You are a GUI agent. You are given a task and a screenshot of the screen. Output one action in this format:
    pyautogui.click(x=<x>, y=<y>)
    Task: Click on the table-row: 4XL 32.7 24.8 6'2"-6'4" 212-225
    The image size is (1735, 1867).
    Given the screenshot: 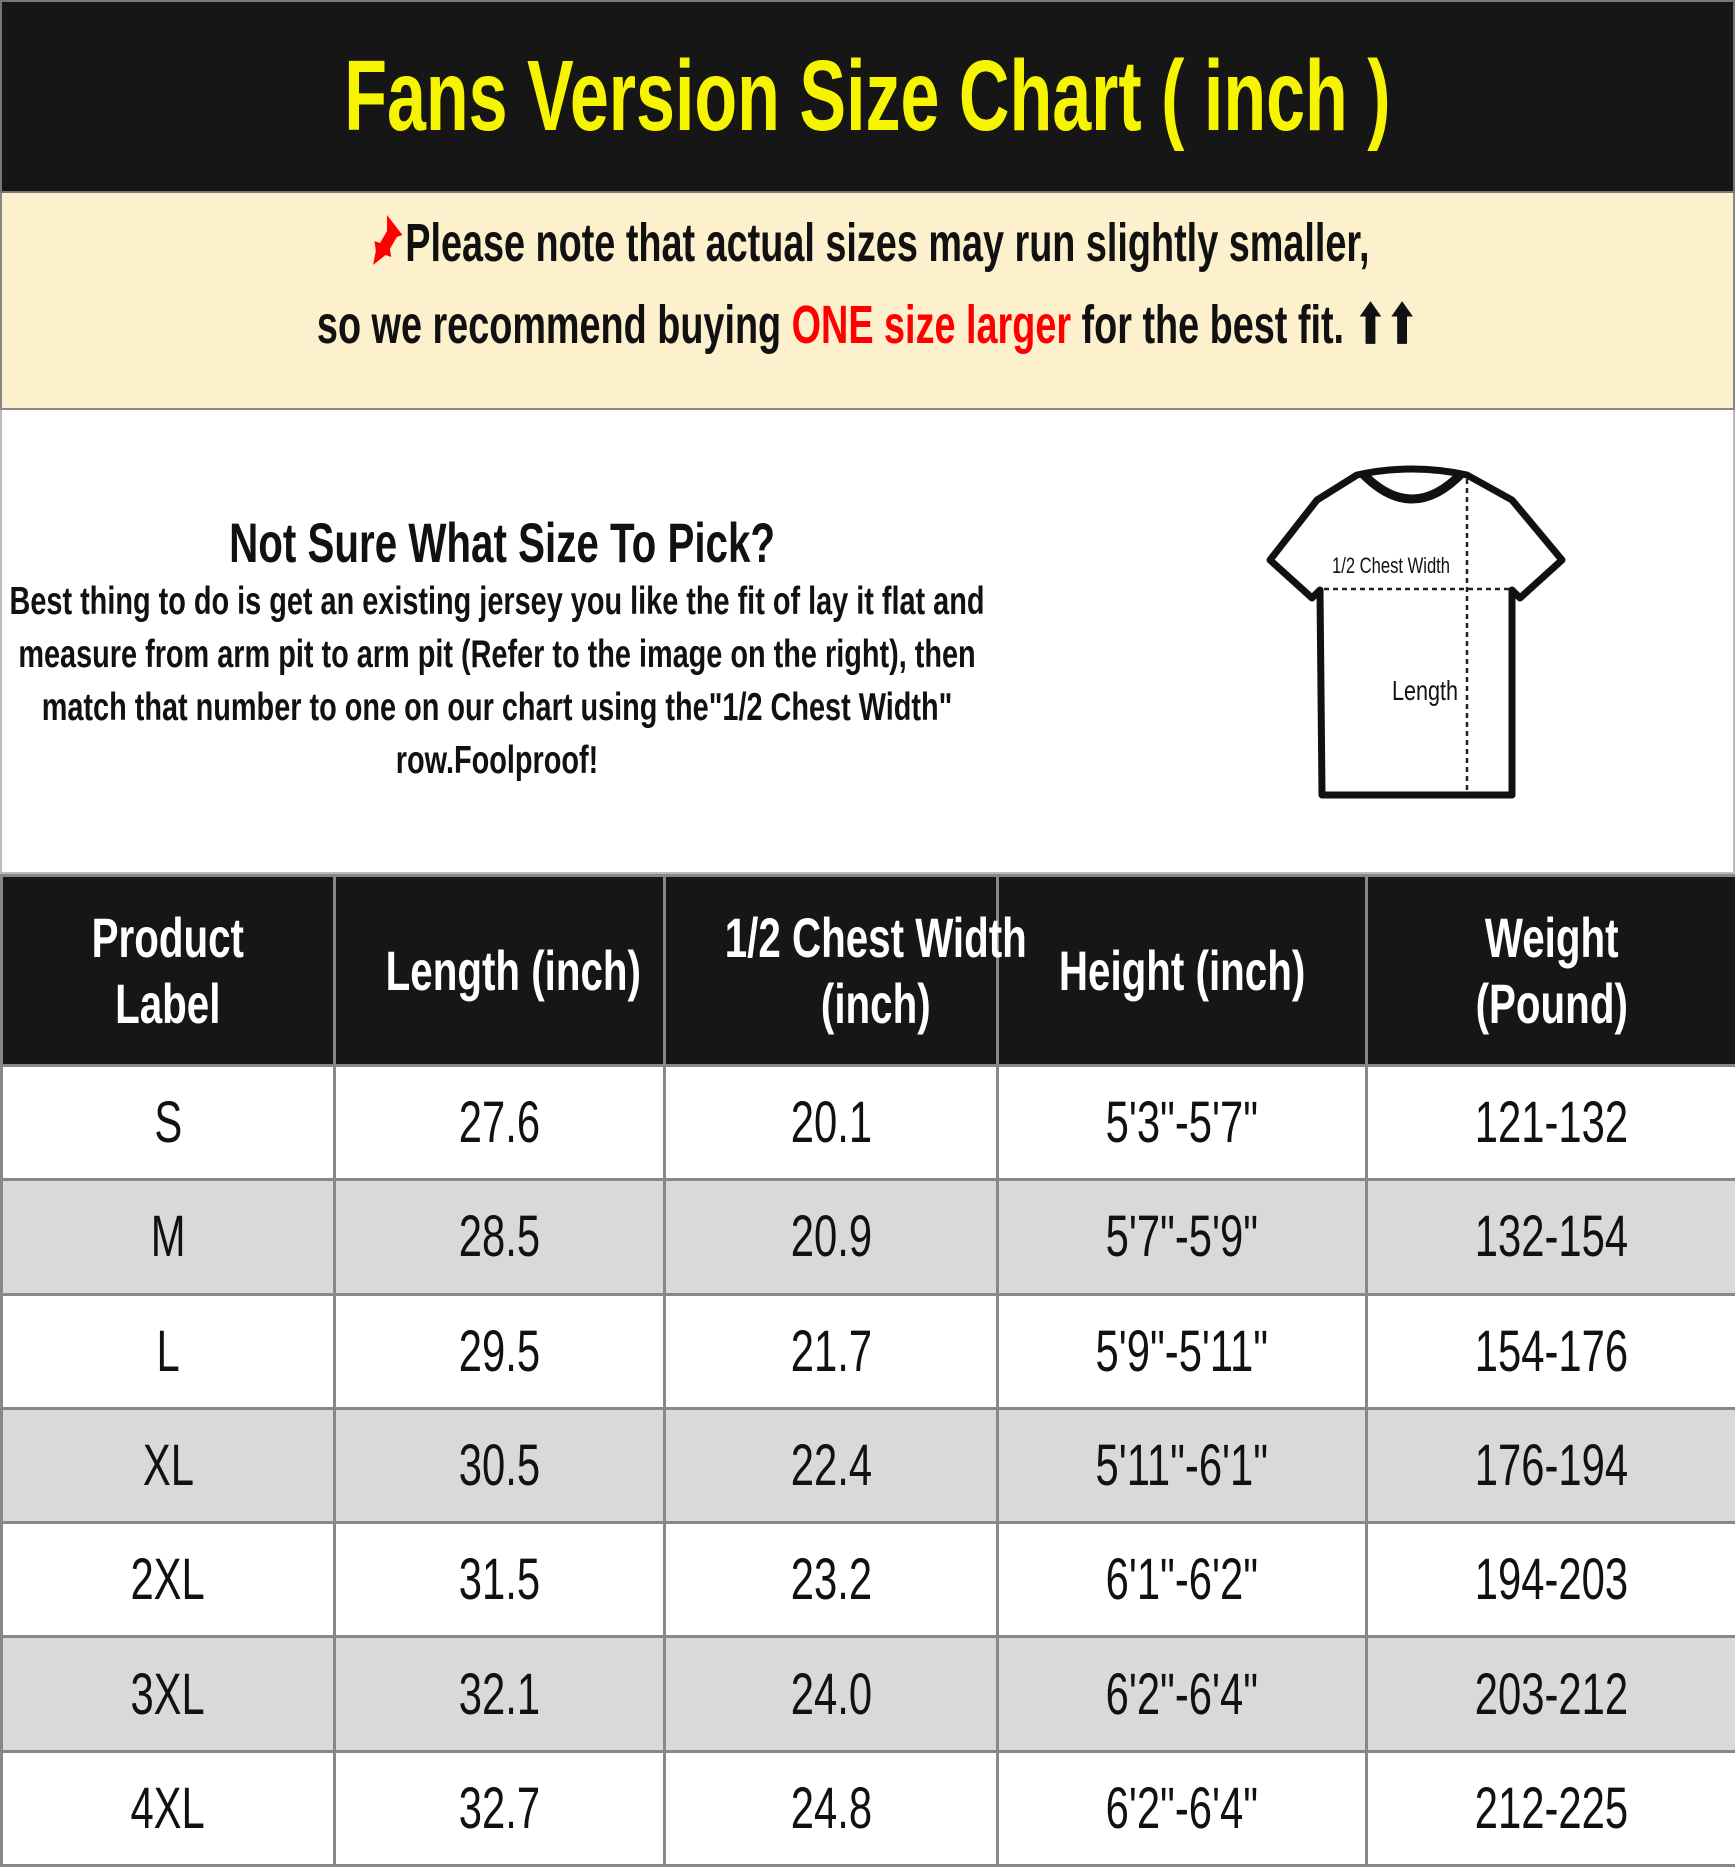 What is the action you would take?
    pyautogui.click(x=868, y=1808)
    